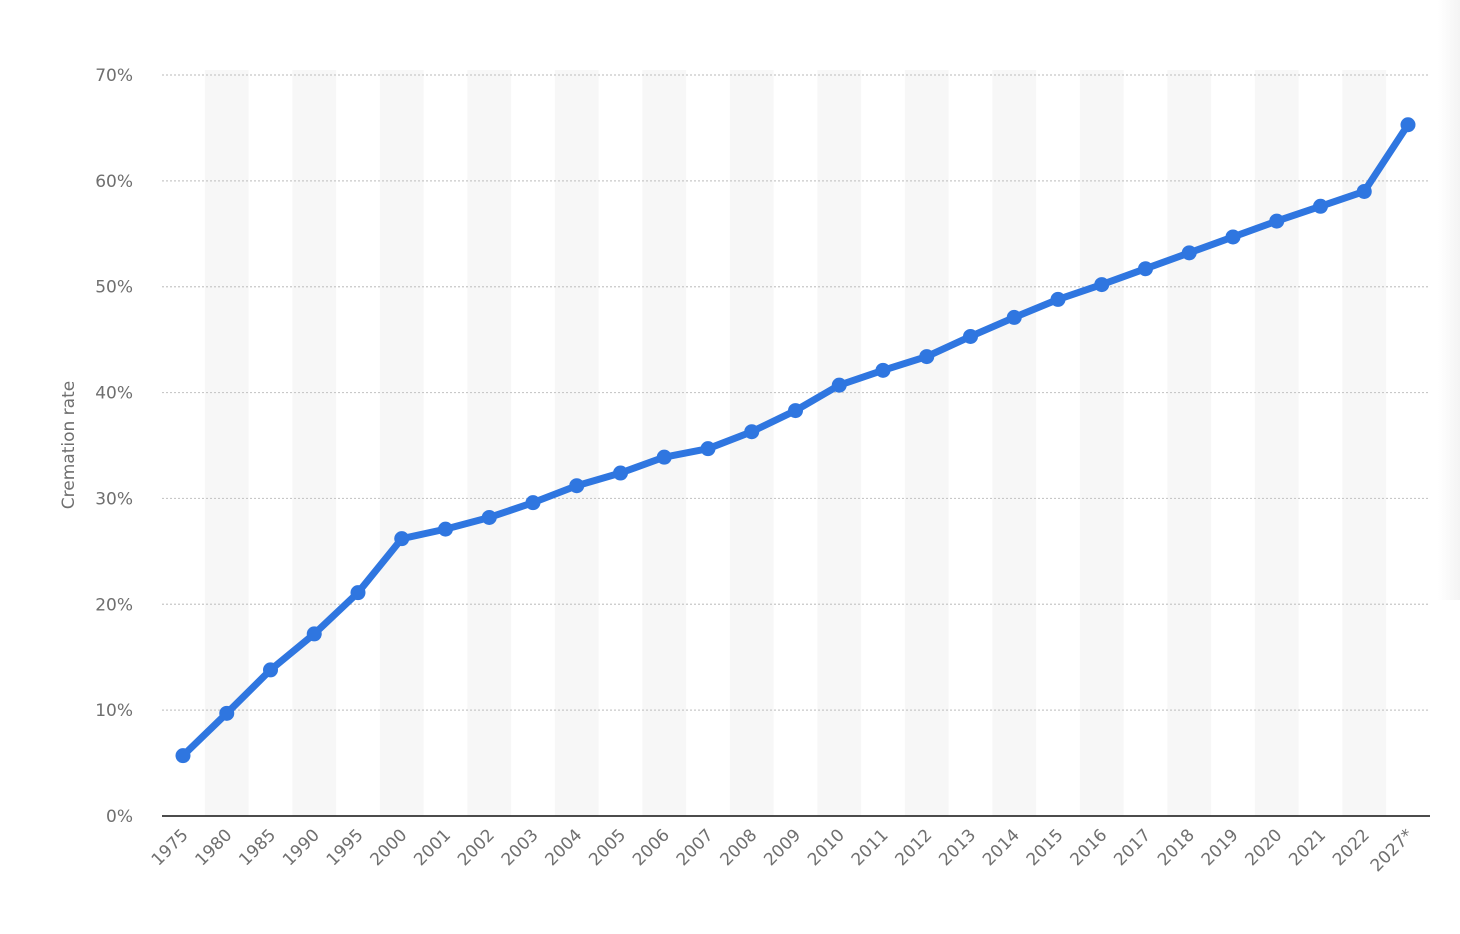 The image size is (1460, 934). I want to click on data-point-2019, so click(1233, 237).